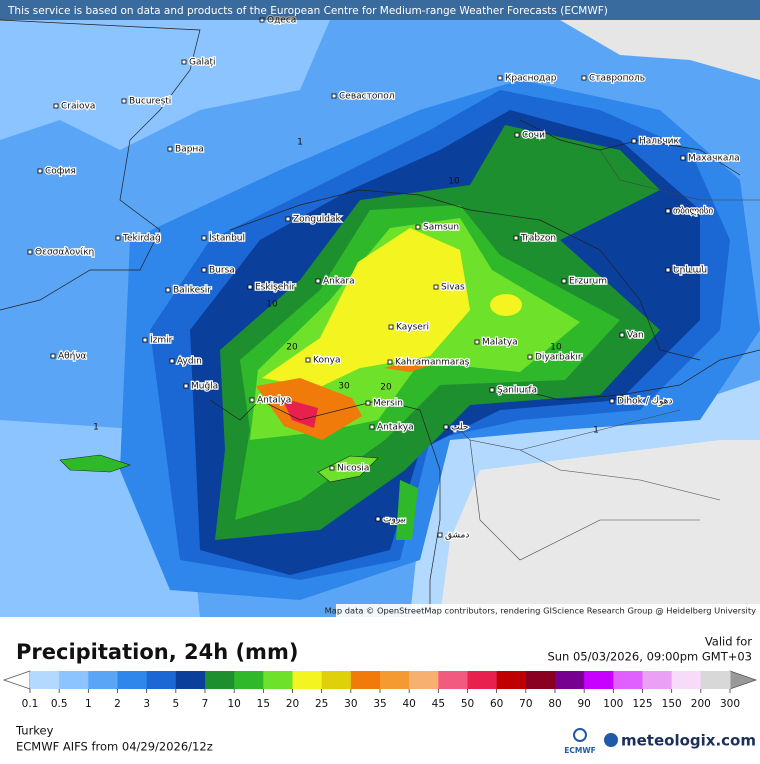 The width and height of the screenshot is (760, 764). I want to click on place-label: Nicosia, so click(353, 469).